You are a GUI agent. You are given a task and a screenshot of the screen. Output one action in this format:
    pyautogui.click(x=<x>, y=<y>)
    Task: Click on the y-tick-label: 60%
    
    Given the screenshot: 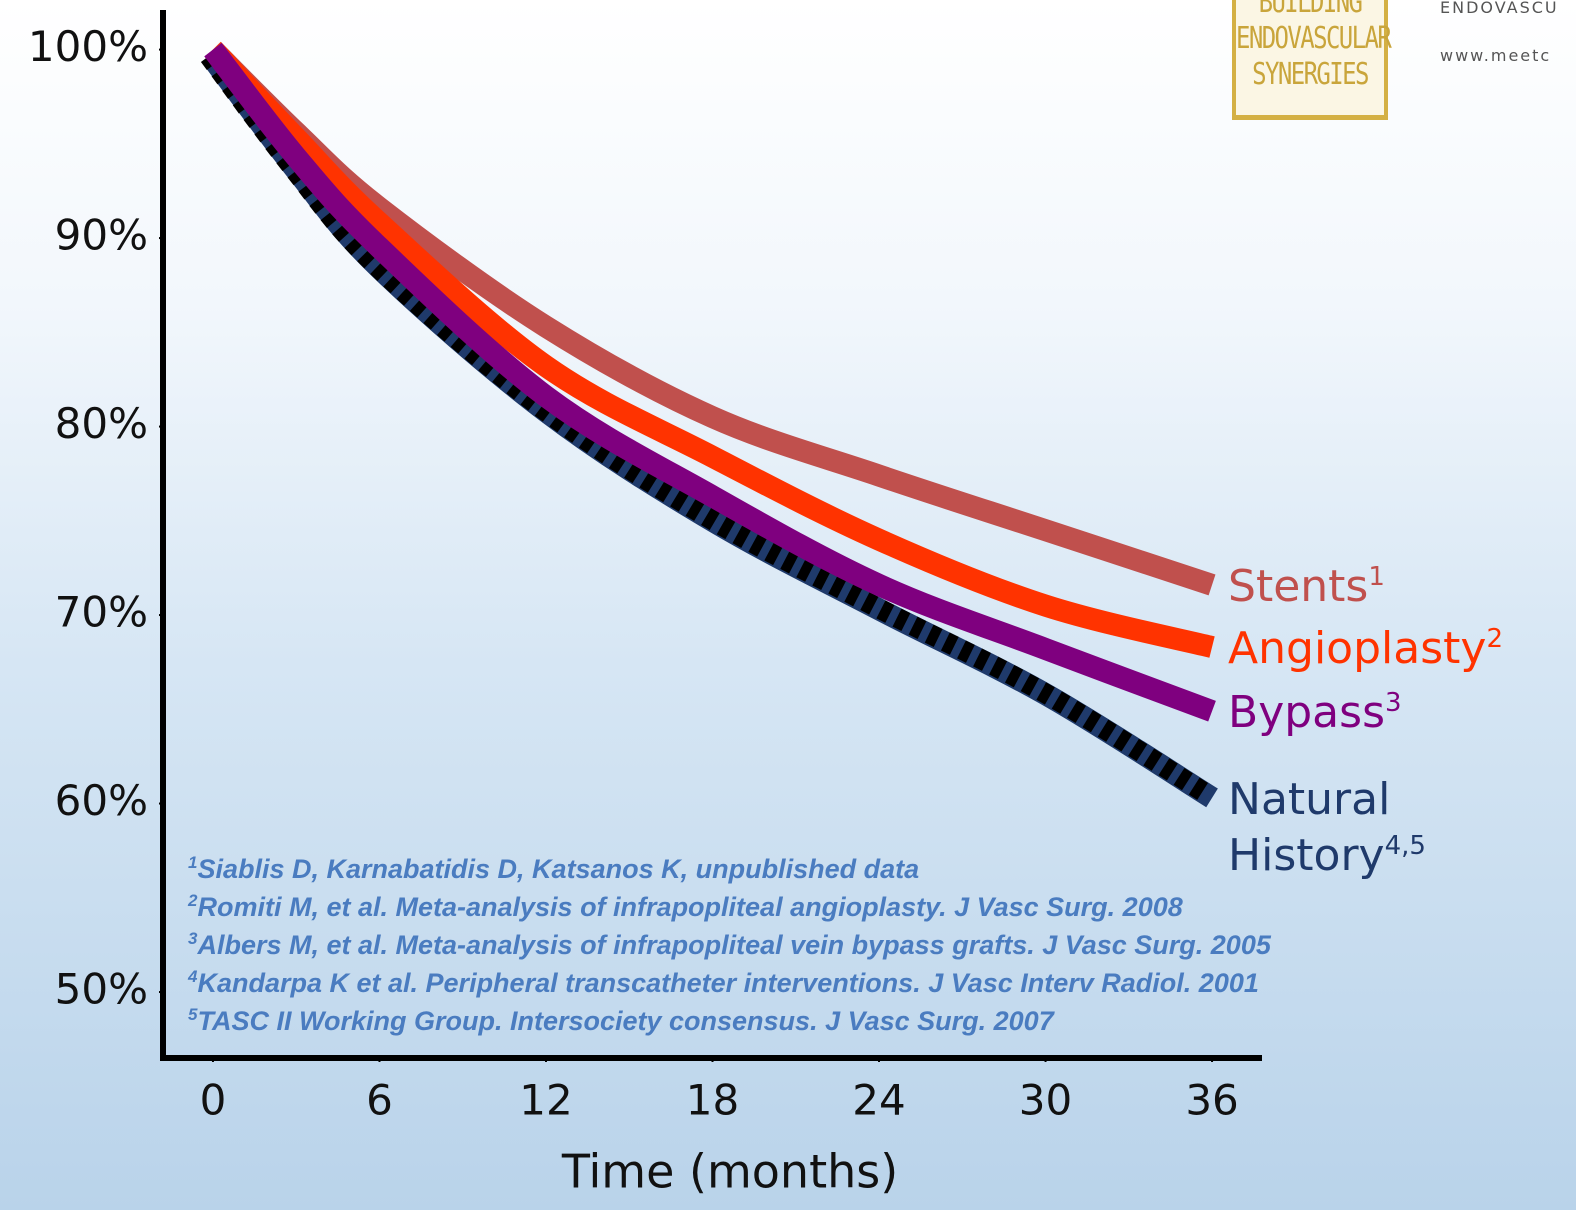 What is the action you would take?
    pyautogui.click(x=101, y=800)
    